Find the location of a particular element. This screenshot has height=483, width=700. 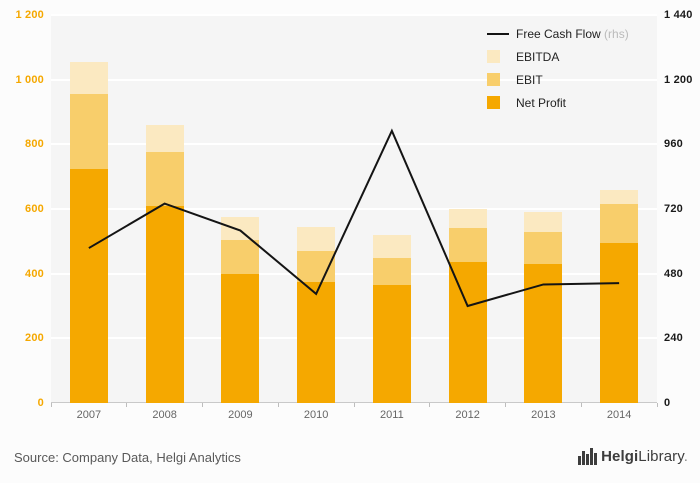

legend-item-ebitda: EBITDA is located at coordinates (558, 56).